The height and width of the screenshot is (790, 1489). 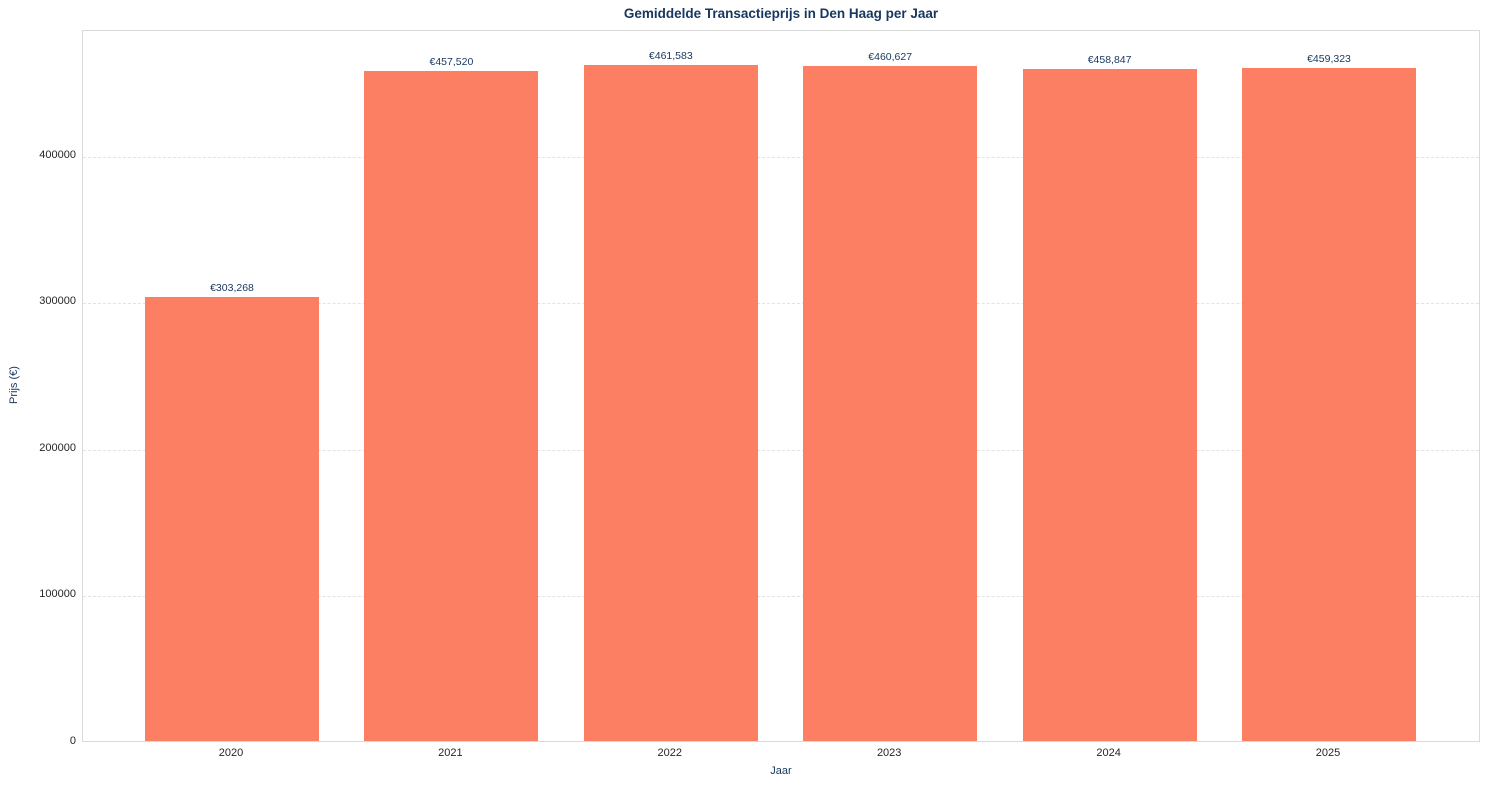 I want to click on bar-value-label-2024: €458,847, so click(x=1109, y=59).